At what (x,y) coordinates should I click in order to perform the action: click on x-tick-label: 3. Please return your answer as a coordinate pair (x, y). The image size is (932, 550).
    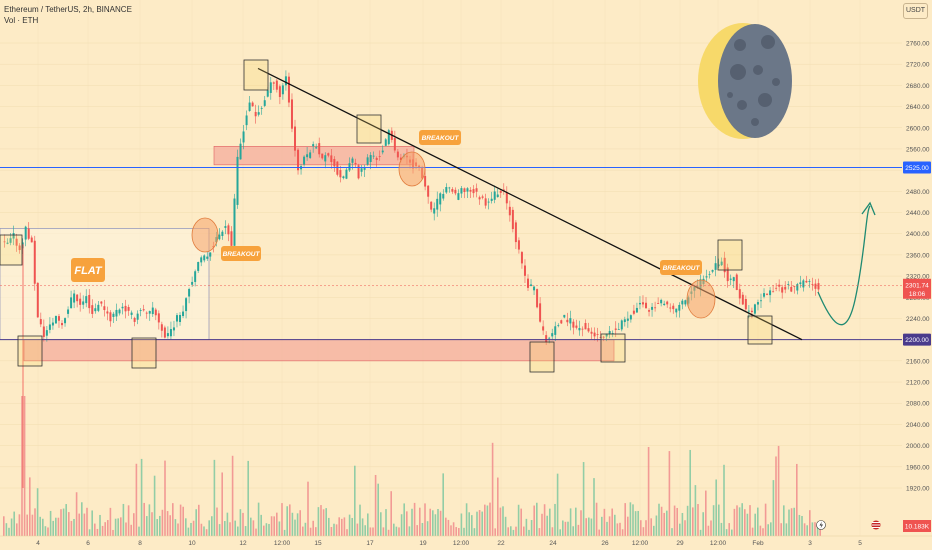
    Looking at the image, I should click on (810, 543).